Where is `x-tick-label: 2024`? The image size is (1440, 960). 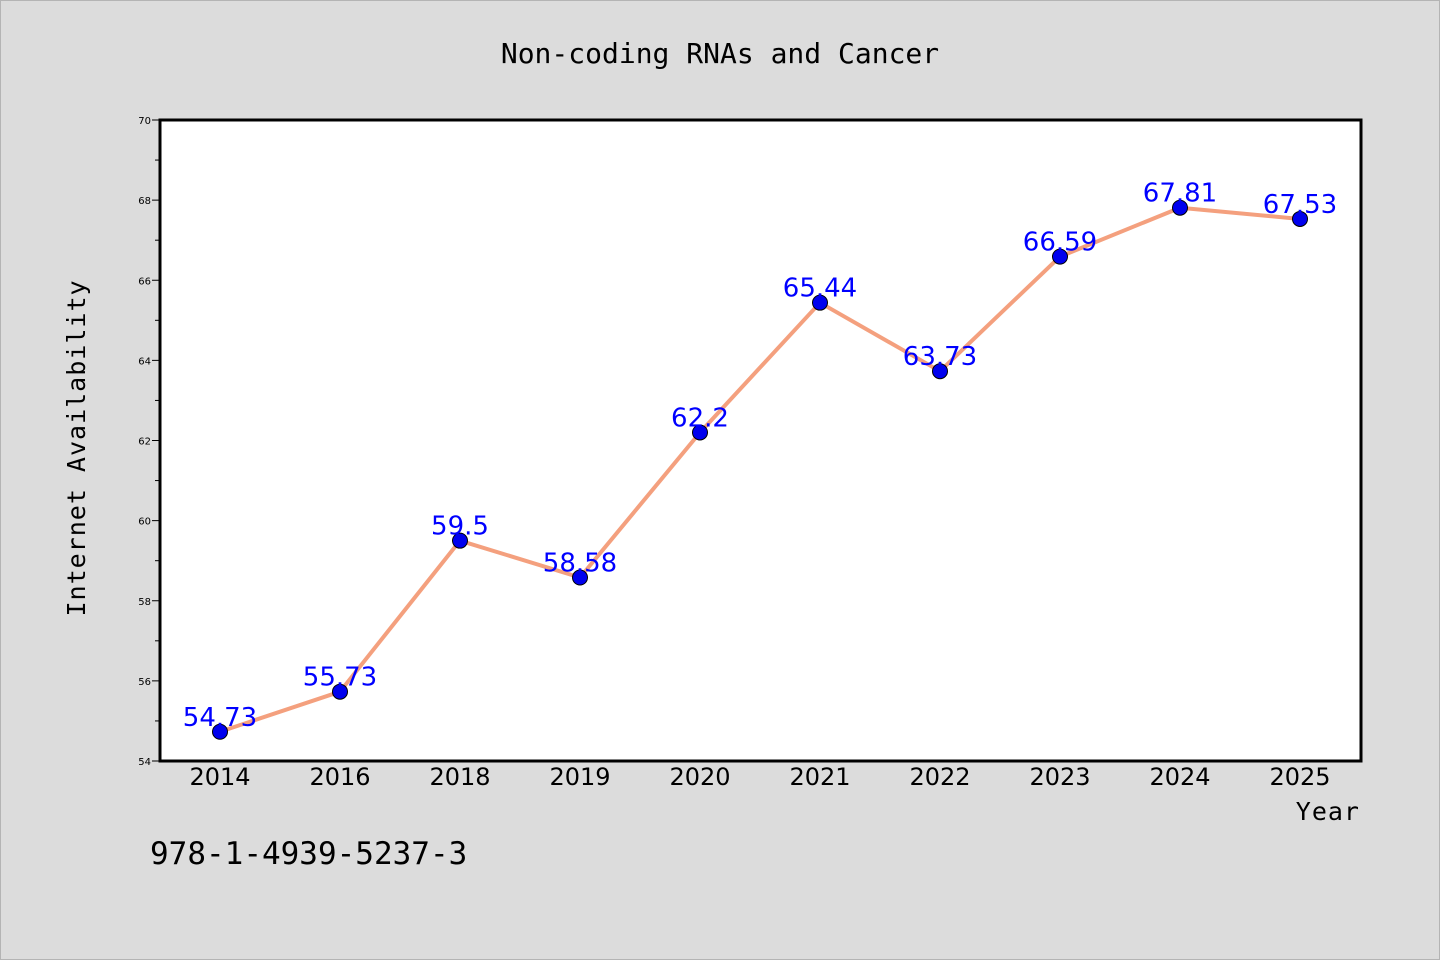 x-tick-label: 2024 is located at coordinates (1179, 777).